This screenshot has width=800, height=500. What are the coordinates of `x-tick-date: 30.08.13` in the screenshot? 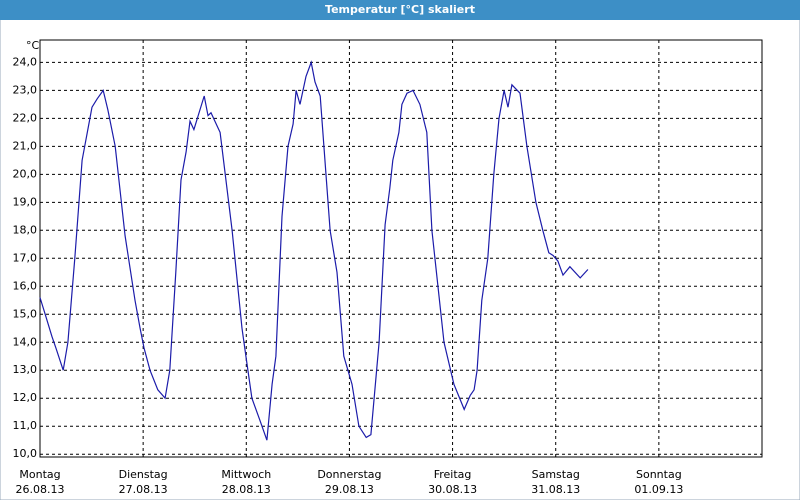 It's located at (452, 489).